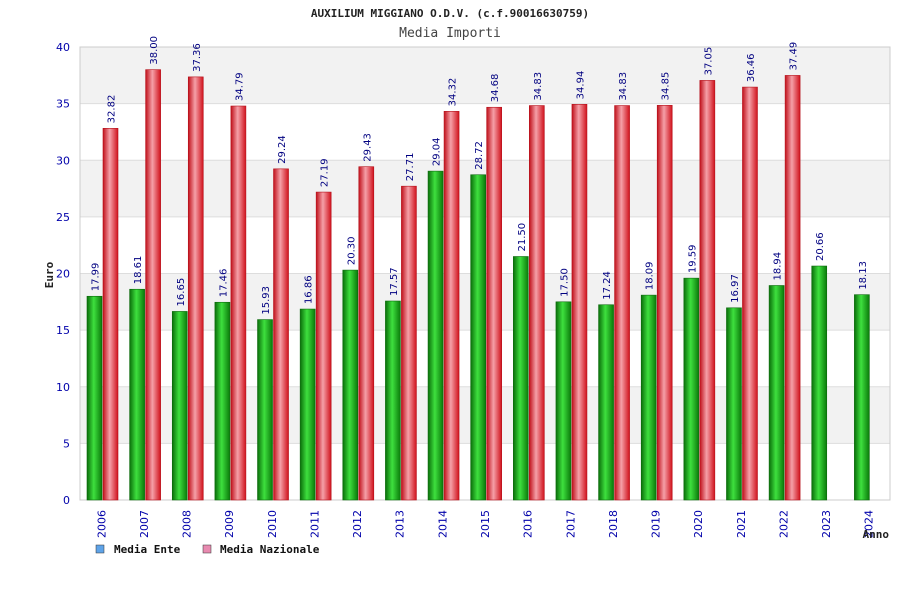 The height and width of the screenshot is (600, 900). I want to click on bar-media-ente-2016, so click(521, 378).